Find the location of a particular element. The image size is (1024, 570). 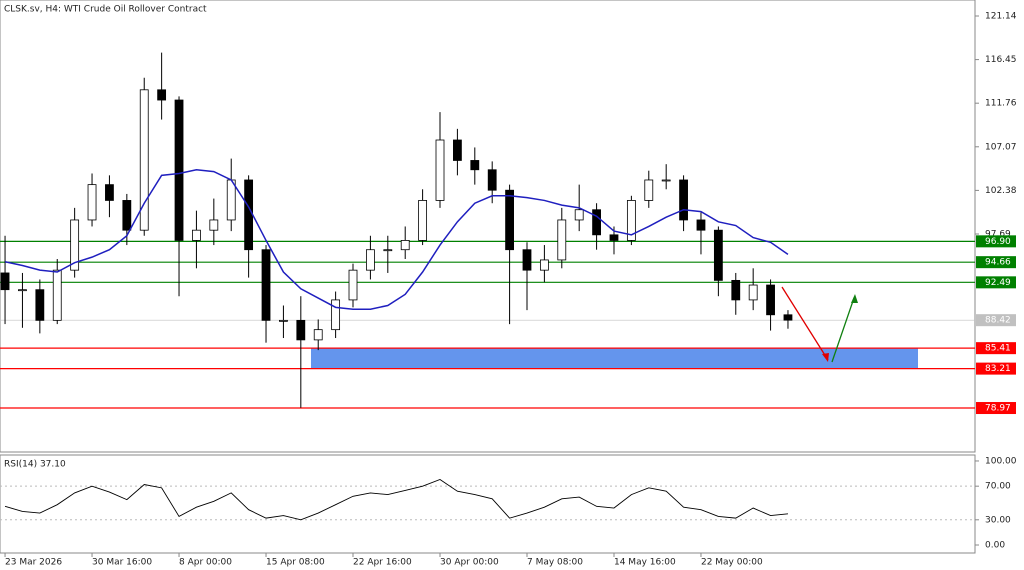

level-label: 92.49 is located at coordinates (998, 283).